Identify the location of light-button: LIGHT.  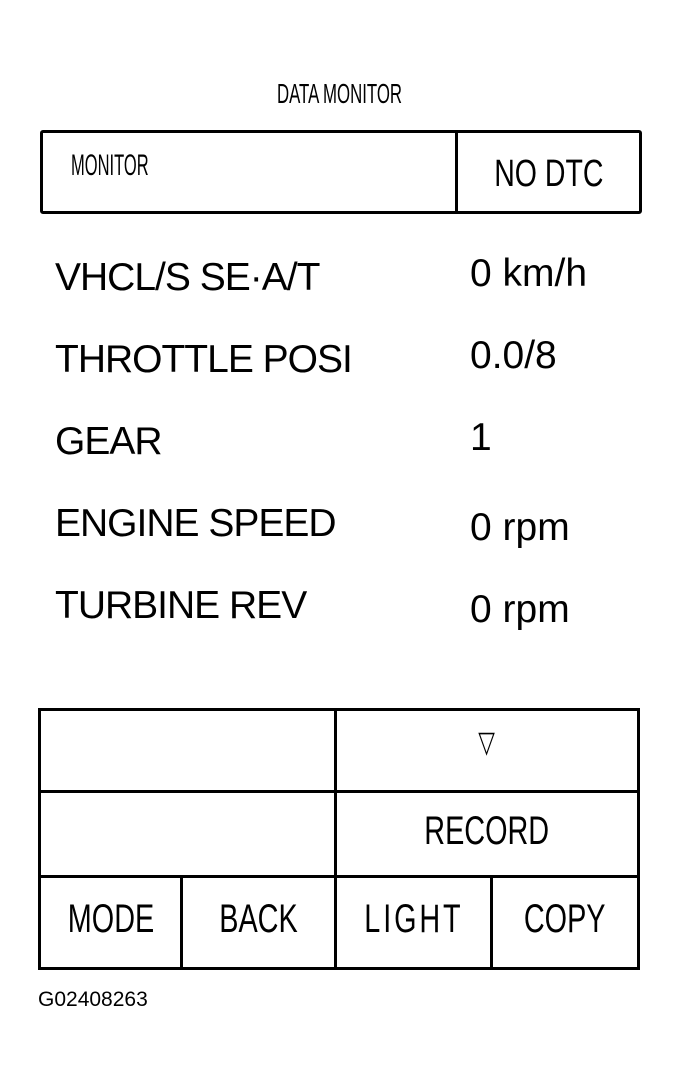
(413, 919).